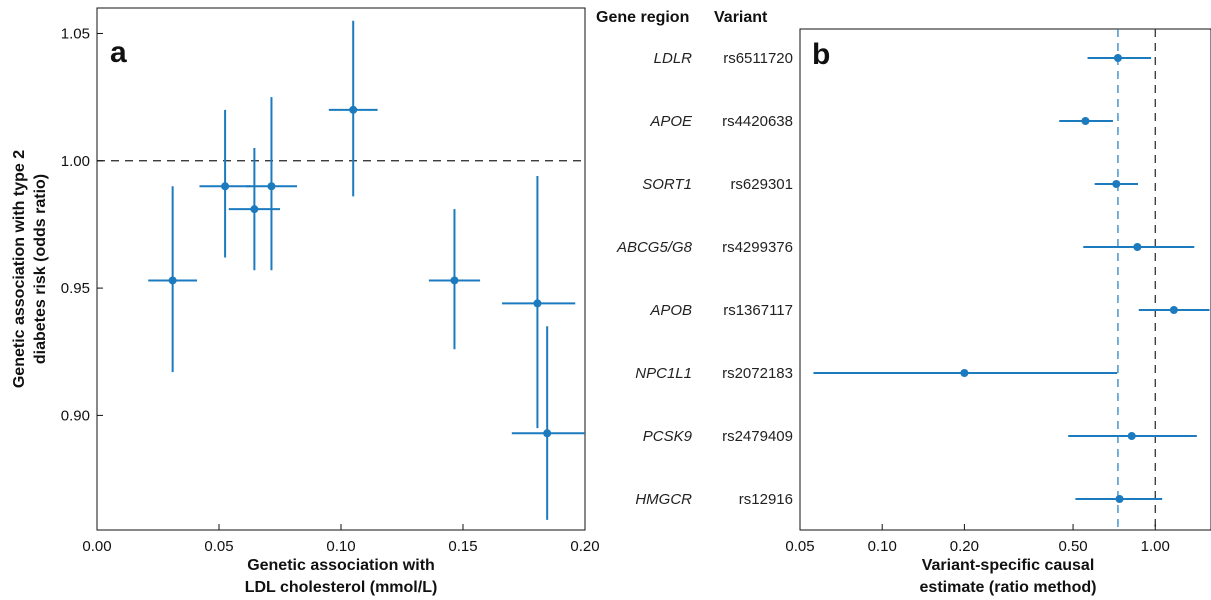 The height and width of the screenshot is (600, 1211). What do you see at coordinates (929, 310) in the screenshot?
I see `forest-row: APOB rs1367117` at bounding box center [929, 310].